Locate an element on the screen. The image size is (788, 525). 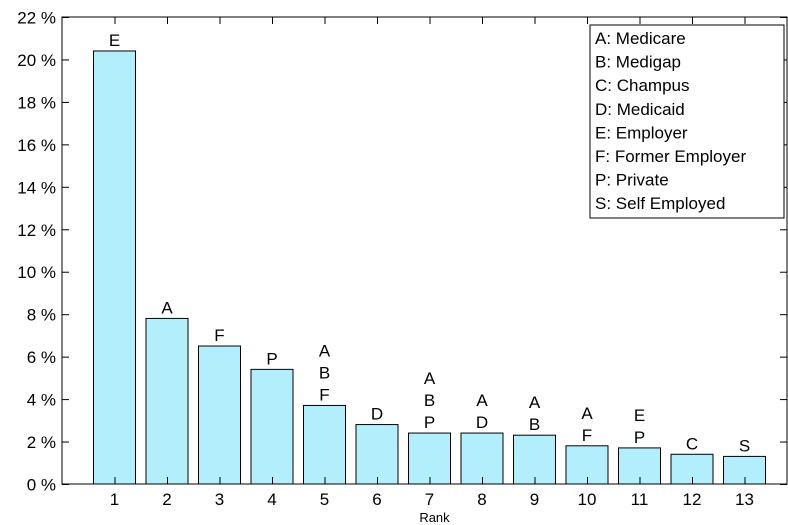
x-tick-label: 11 is located at coordinates (640, 499).